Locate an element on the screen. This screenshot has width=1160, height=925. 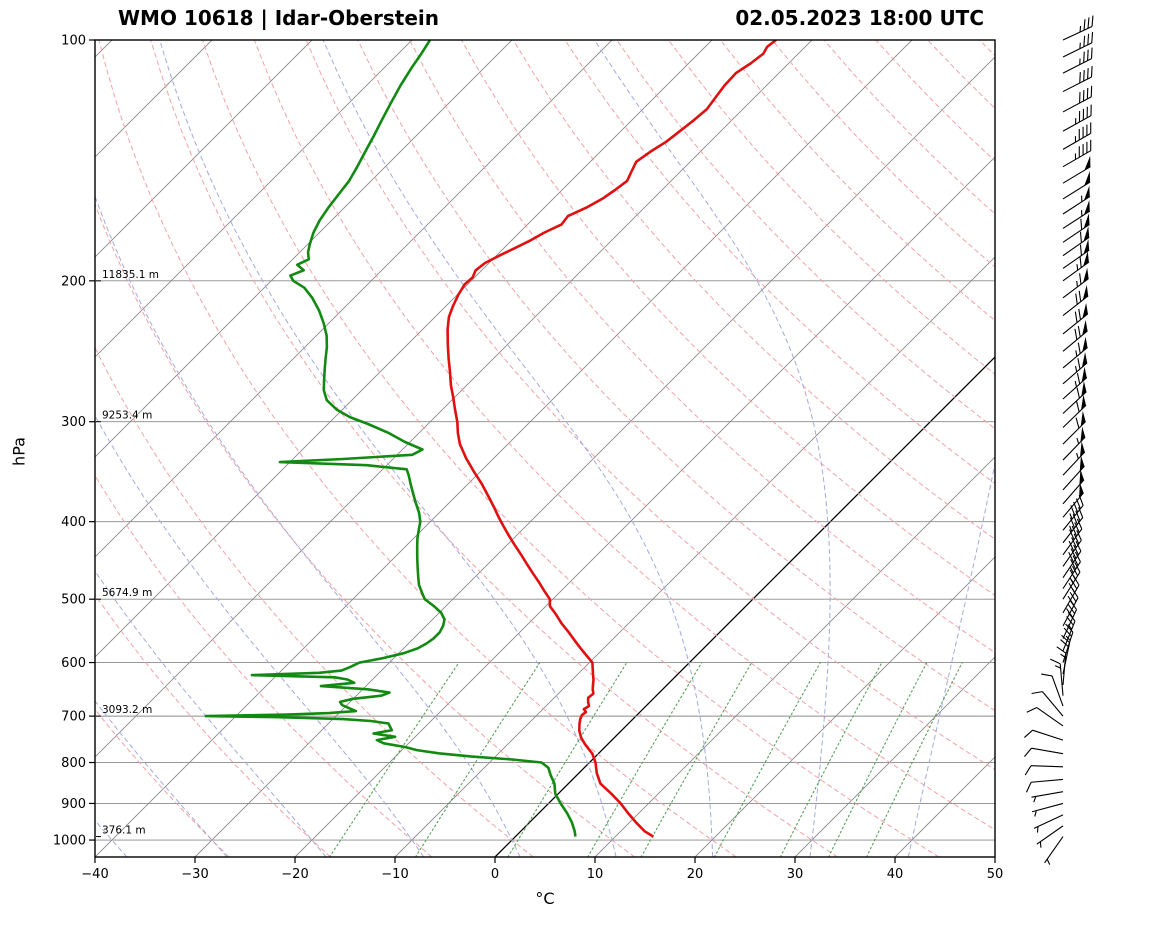
wind-barbs is located at coordinates (1058, 440).